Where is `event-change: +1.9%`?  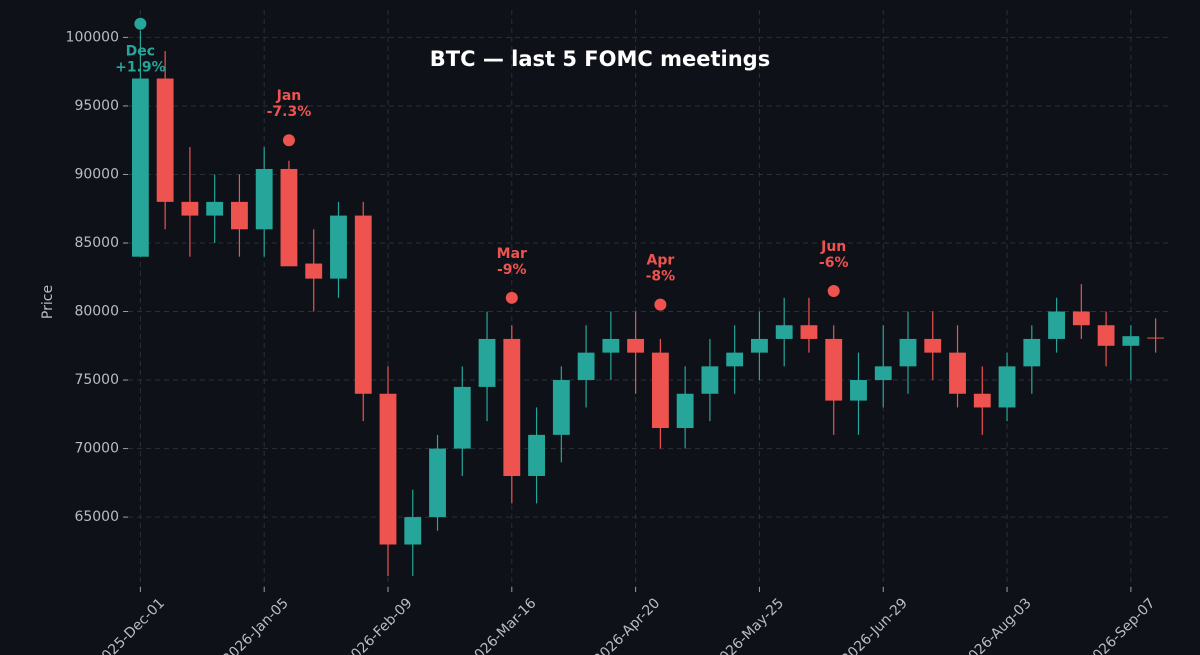
event-change: +1.9% is located at coordinates (140, 68).